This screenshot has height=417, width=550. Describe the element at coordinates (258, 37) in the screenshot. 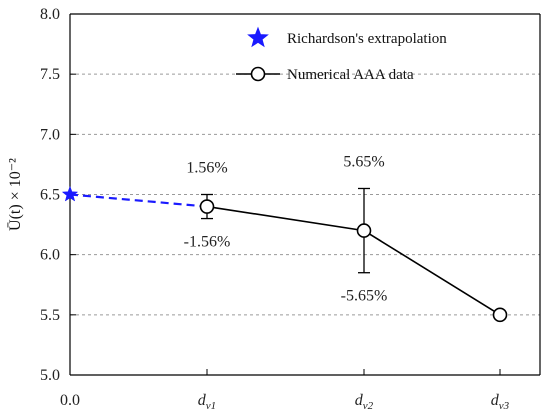

I see `legend-star-icon` at that location.